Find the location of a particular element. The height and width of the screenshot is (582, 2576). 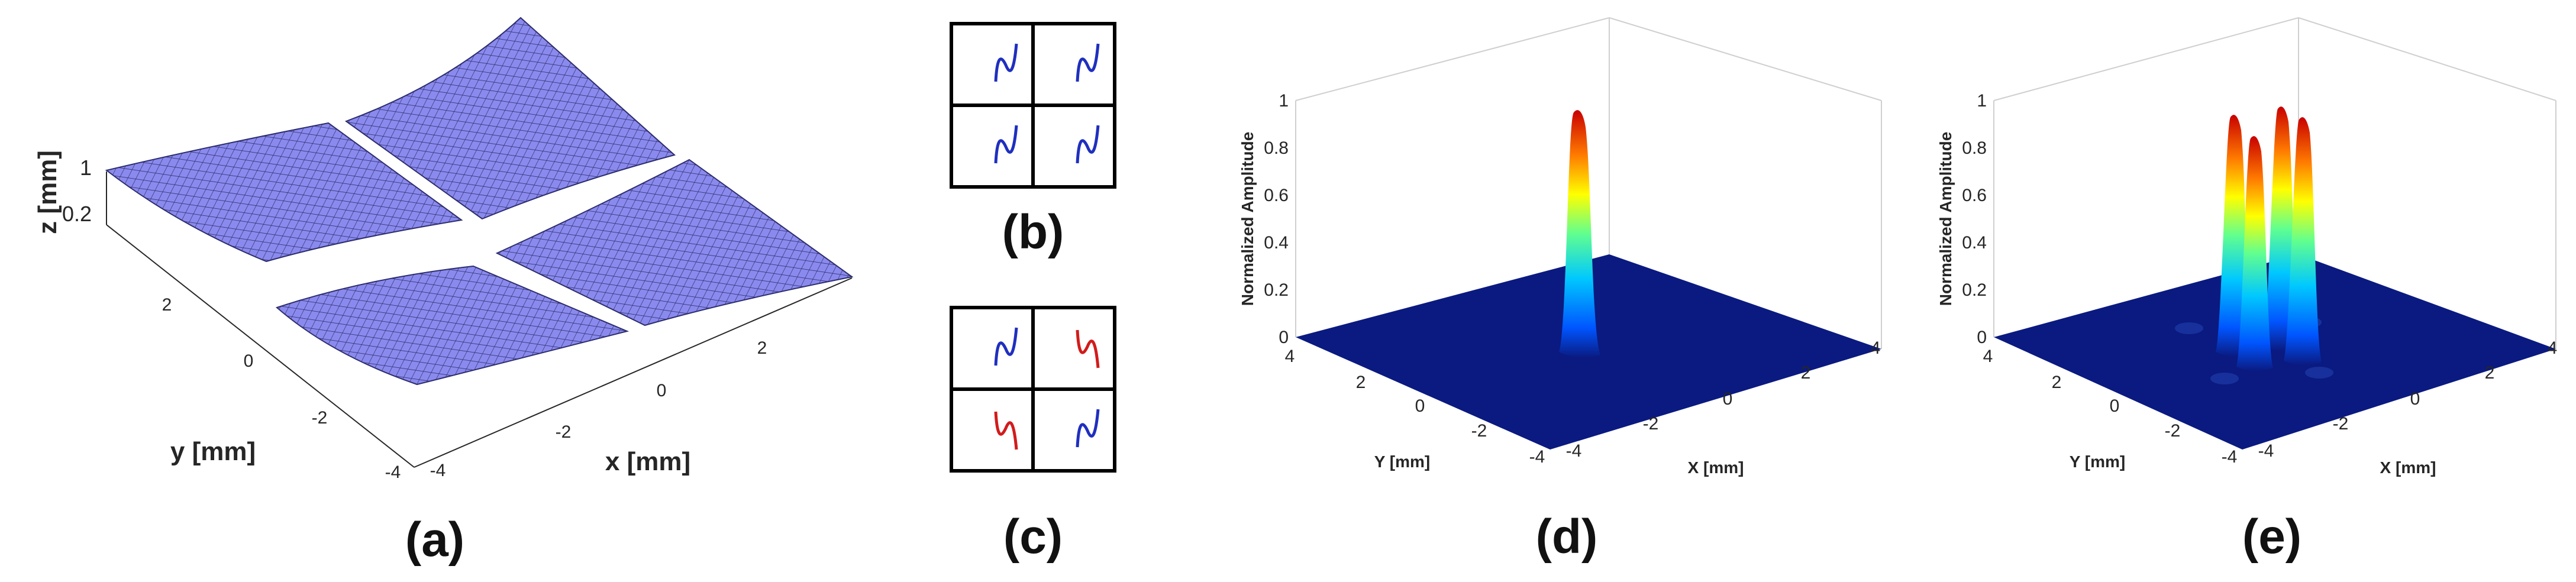

mirror-segment-front-left is located at coordinates (453, 325).